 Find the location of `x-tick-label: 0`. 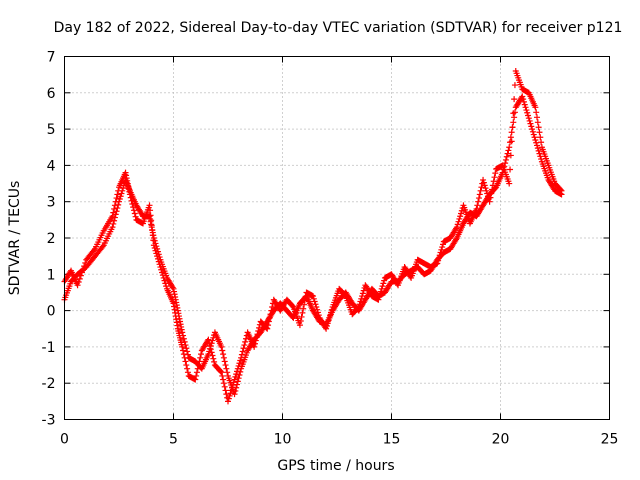

x-tick-label: 0 is located at coordinates (64, 440).